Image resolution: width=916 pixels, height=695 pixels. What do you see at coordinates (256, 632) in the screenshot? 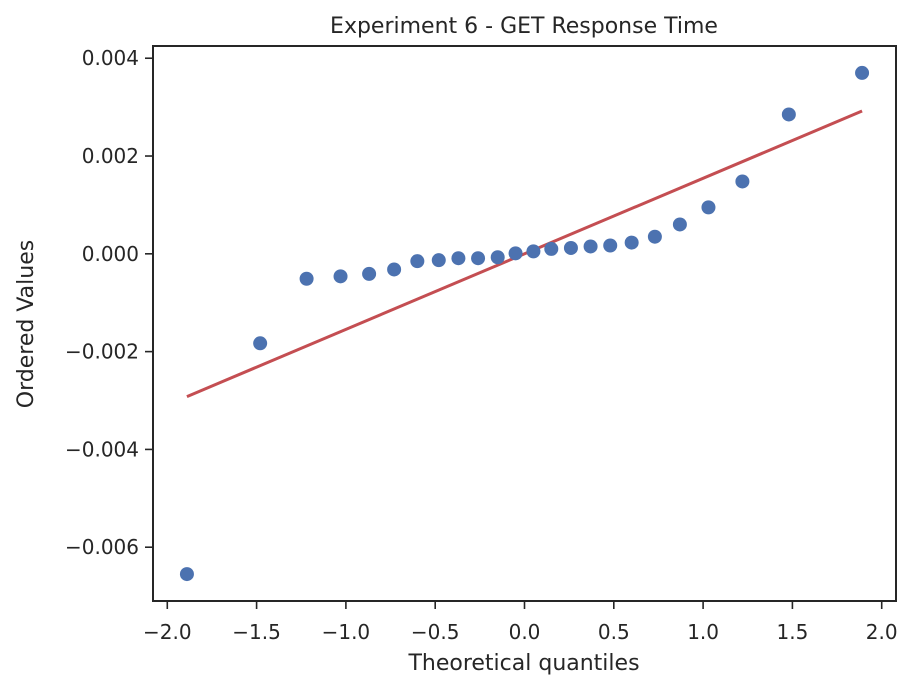
I see `x-tick-label: −1.5` at bounding box center [256, 632].